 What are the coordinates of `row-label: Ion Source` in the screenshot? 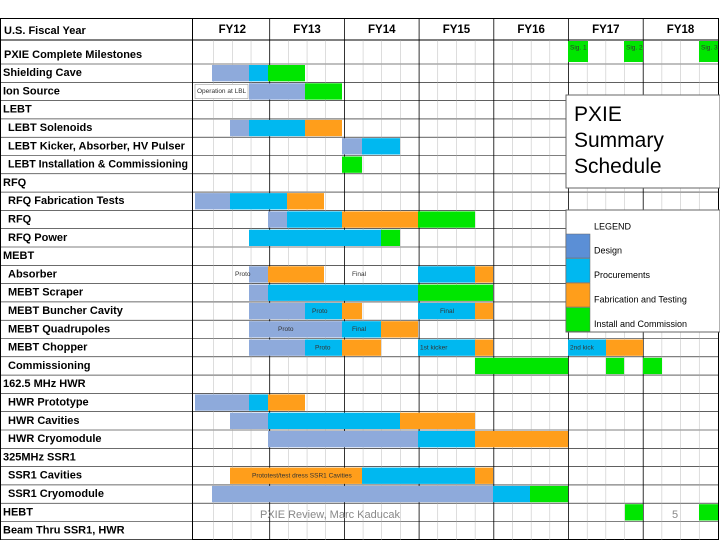 It's located at (31, 91).